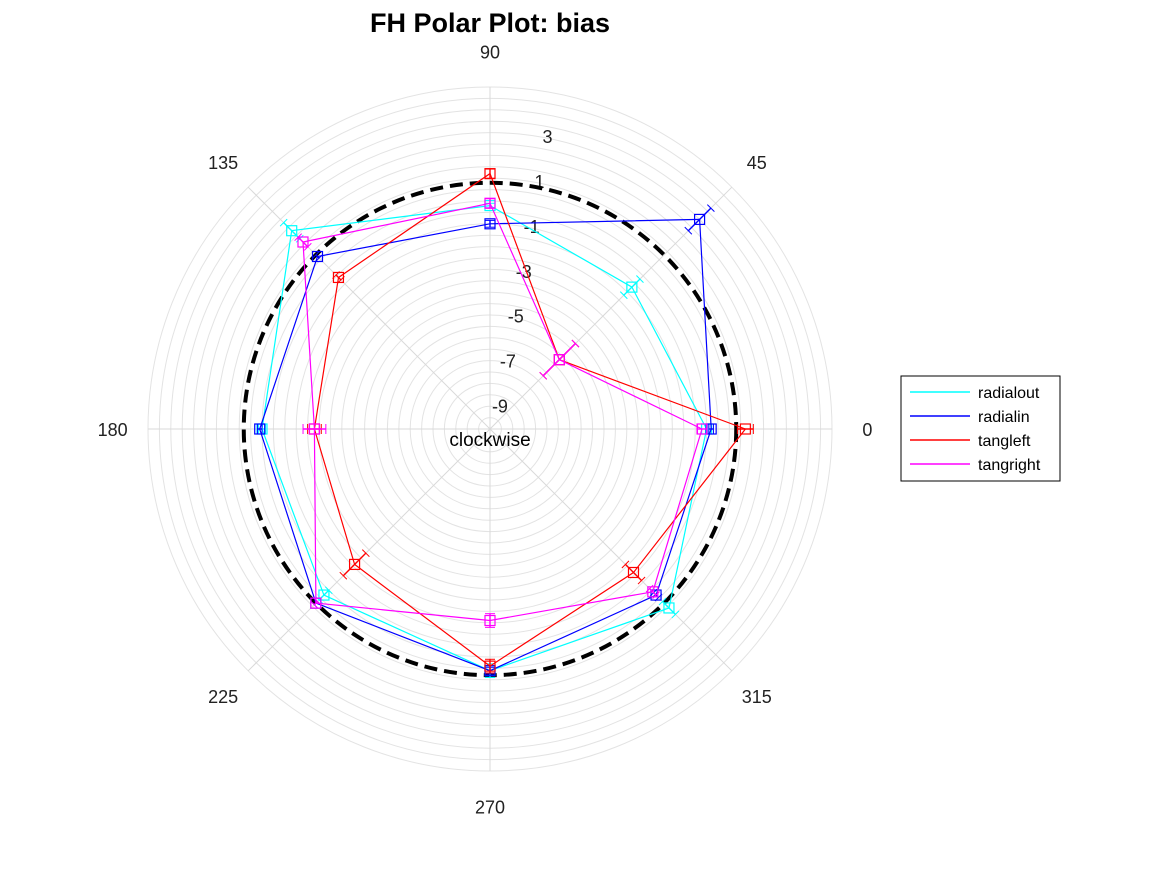 This screenshot has width=1167, height=875. I want to click on r-tick-label: 3, so click(547, 137).